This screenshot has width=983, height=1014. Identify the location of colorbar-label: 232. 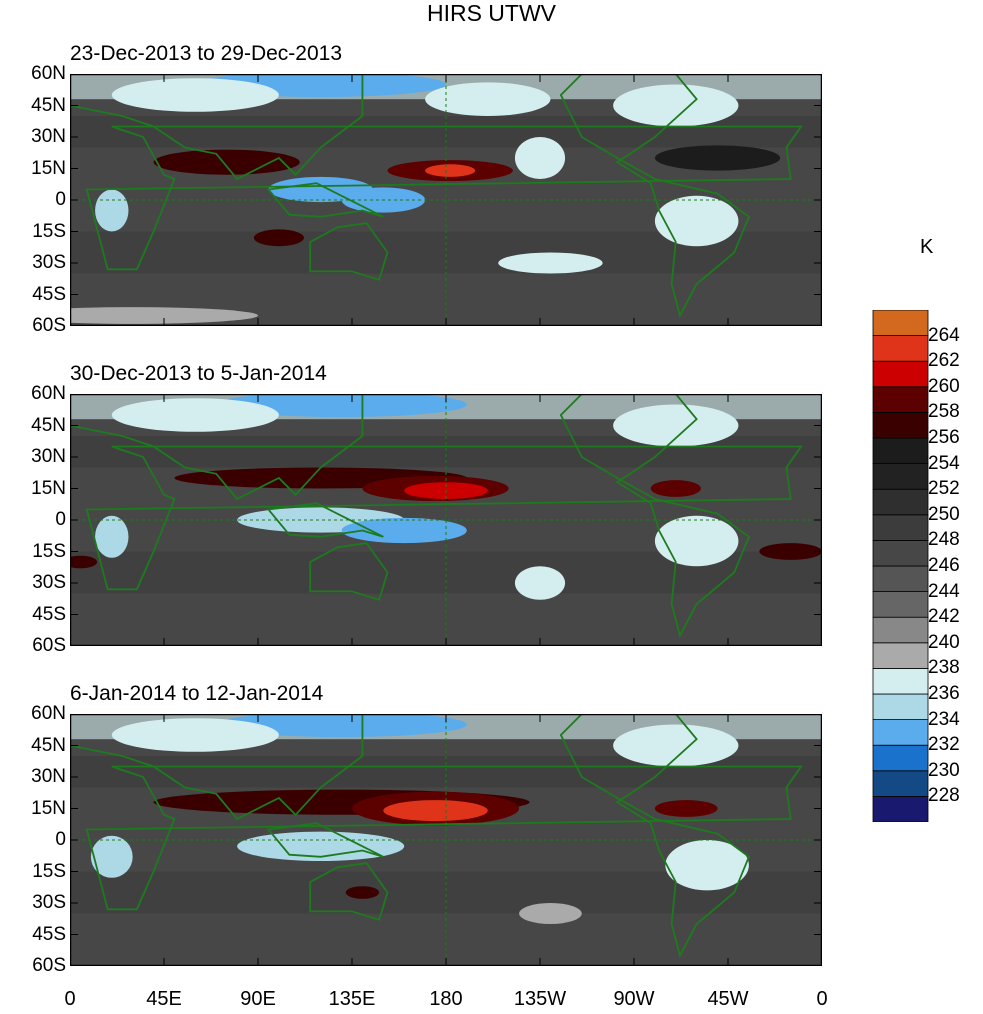
(944, 745).